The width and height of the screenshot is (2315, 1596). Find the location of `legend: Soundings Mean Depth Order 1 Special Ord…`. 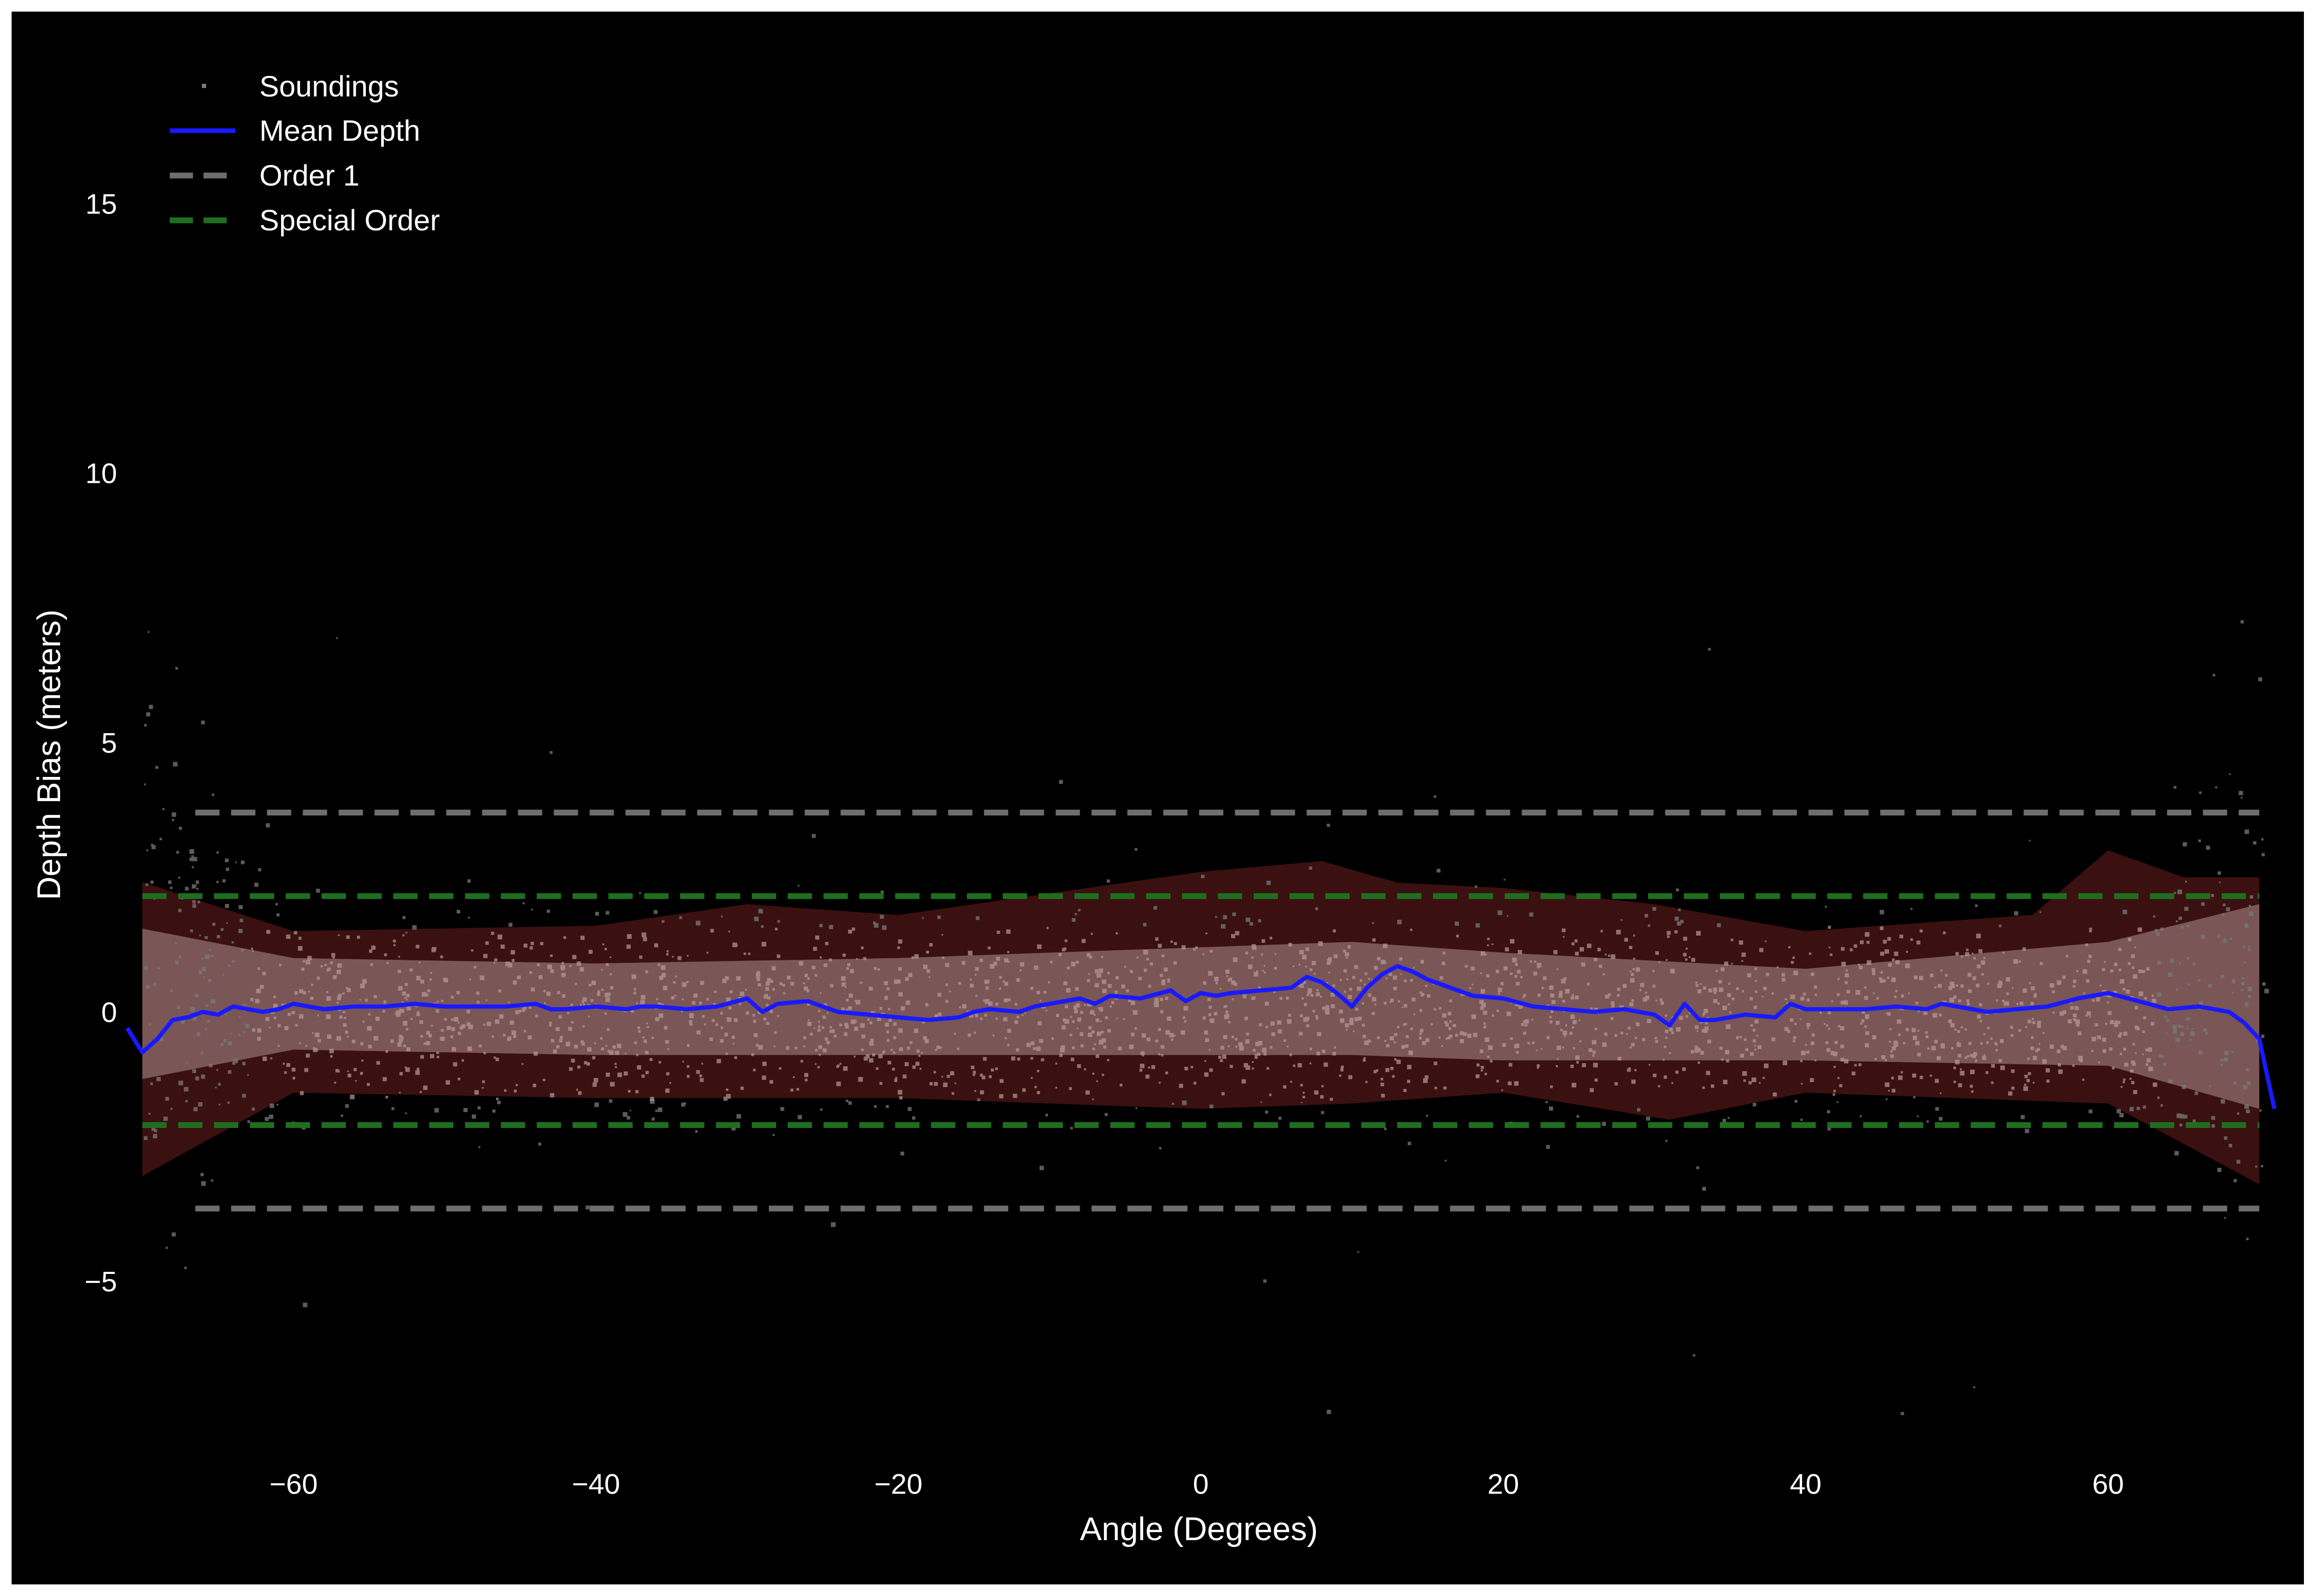

legend: Soundings Mean Depth Order 1 Special Ord… is located at coordinates (305, 153).